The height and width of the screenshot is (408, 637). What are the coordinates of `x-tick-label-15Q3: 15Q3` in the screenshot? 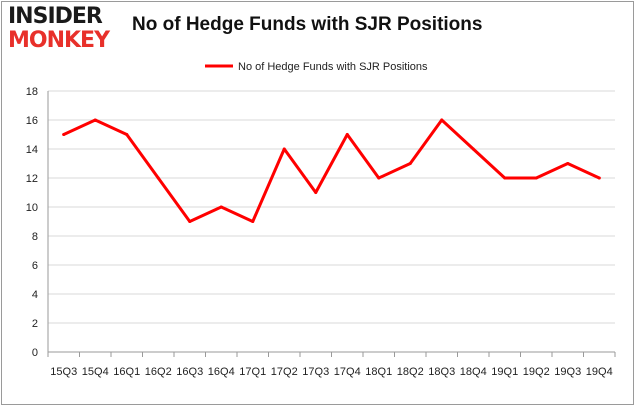 It's located at (63, 372).